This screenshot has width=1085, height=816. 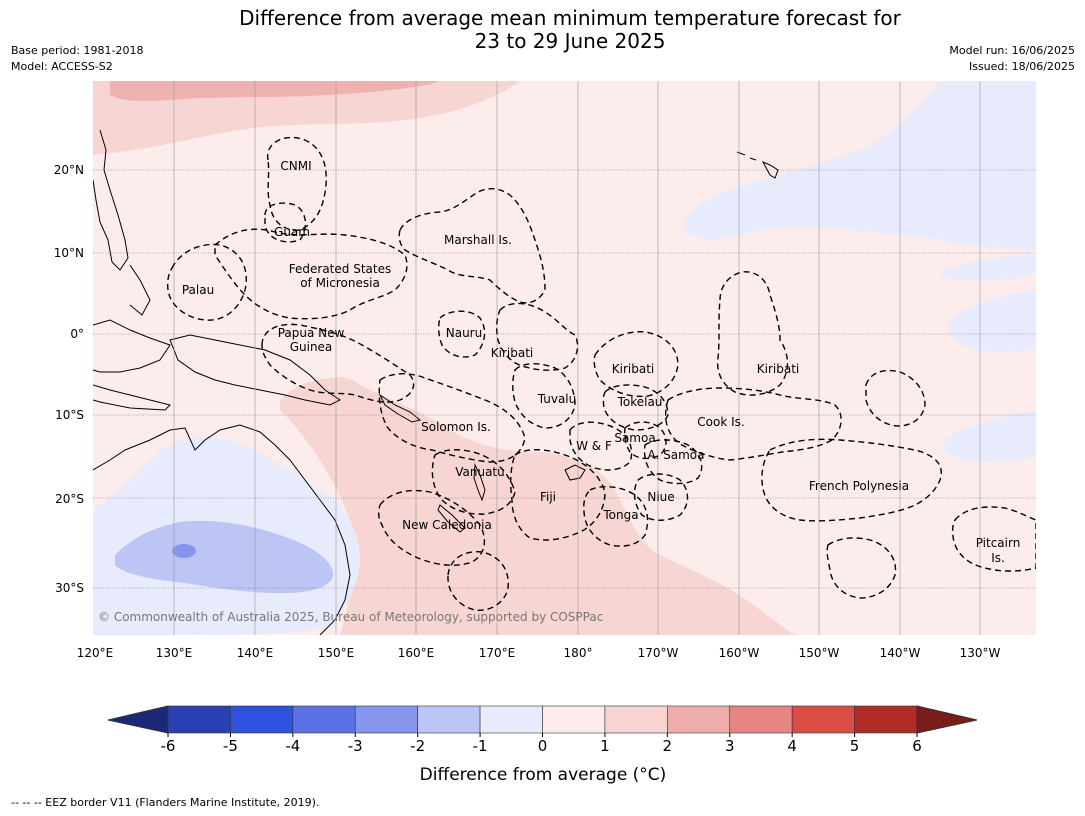 I want to click on lon-label-130w: 130°W, so click(x=980, y=653).